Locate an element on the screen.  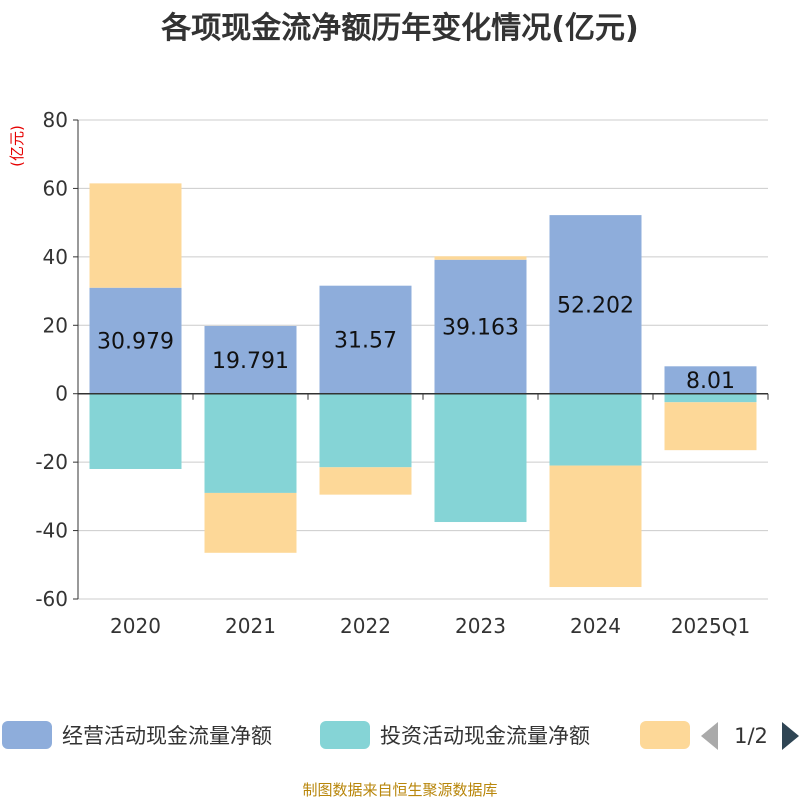
chart-title: 各项现金流净额历年变化情况(亿元) is located at coordinates (399, 28).